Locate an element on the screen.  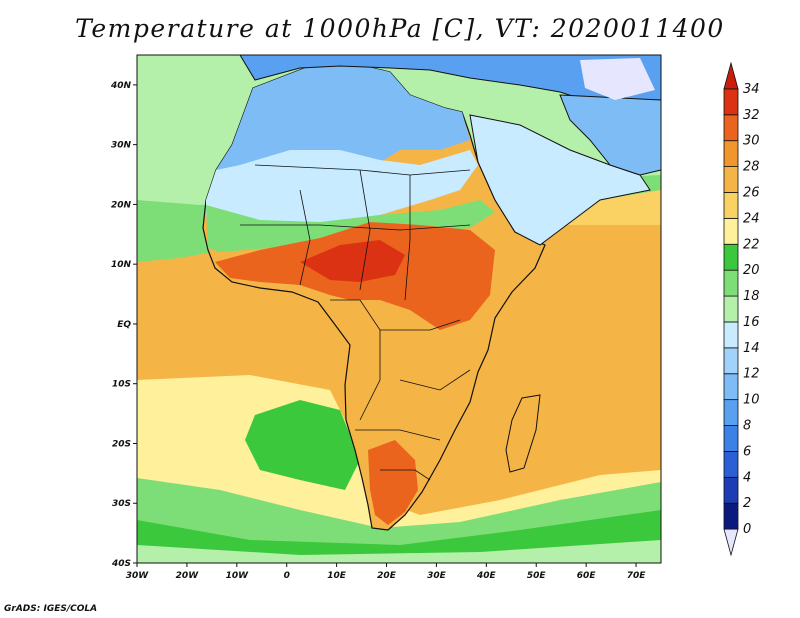
colorbar-level-label: 34 is located at coordinates (751, 89).